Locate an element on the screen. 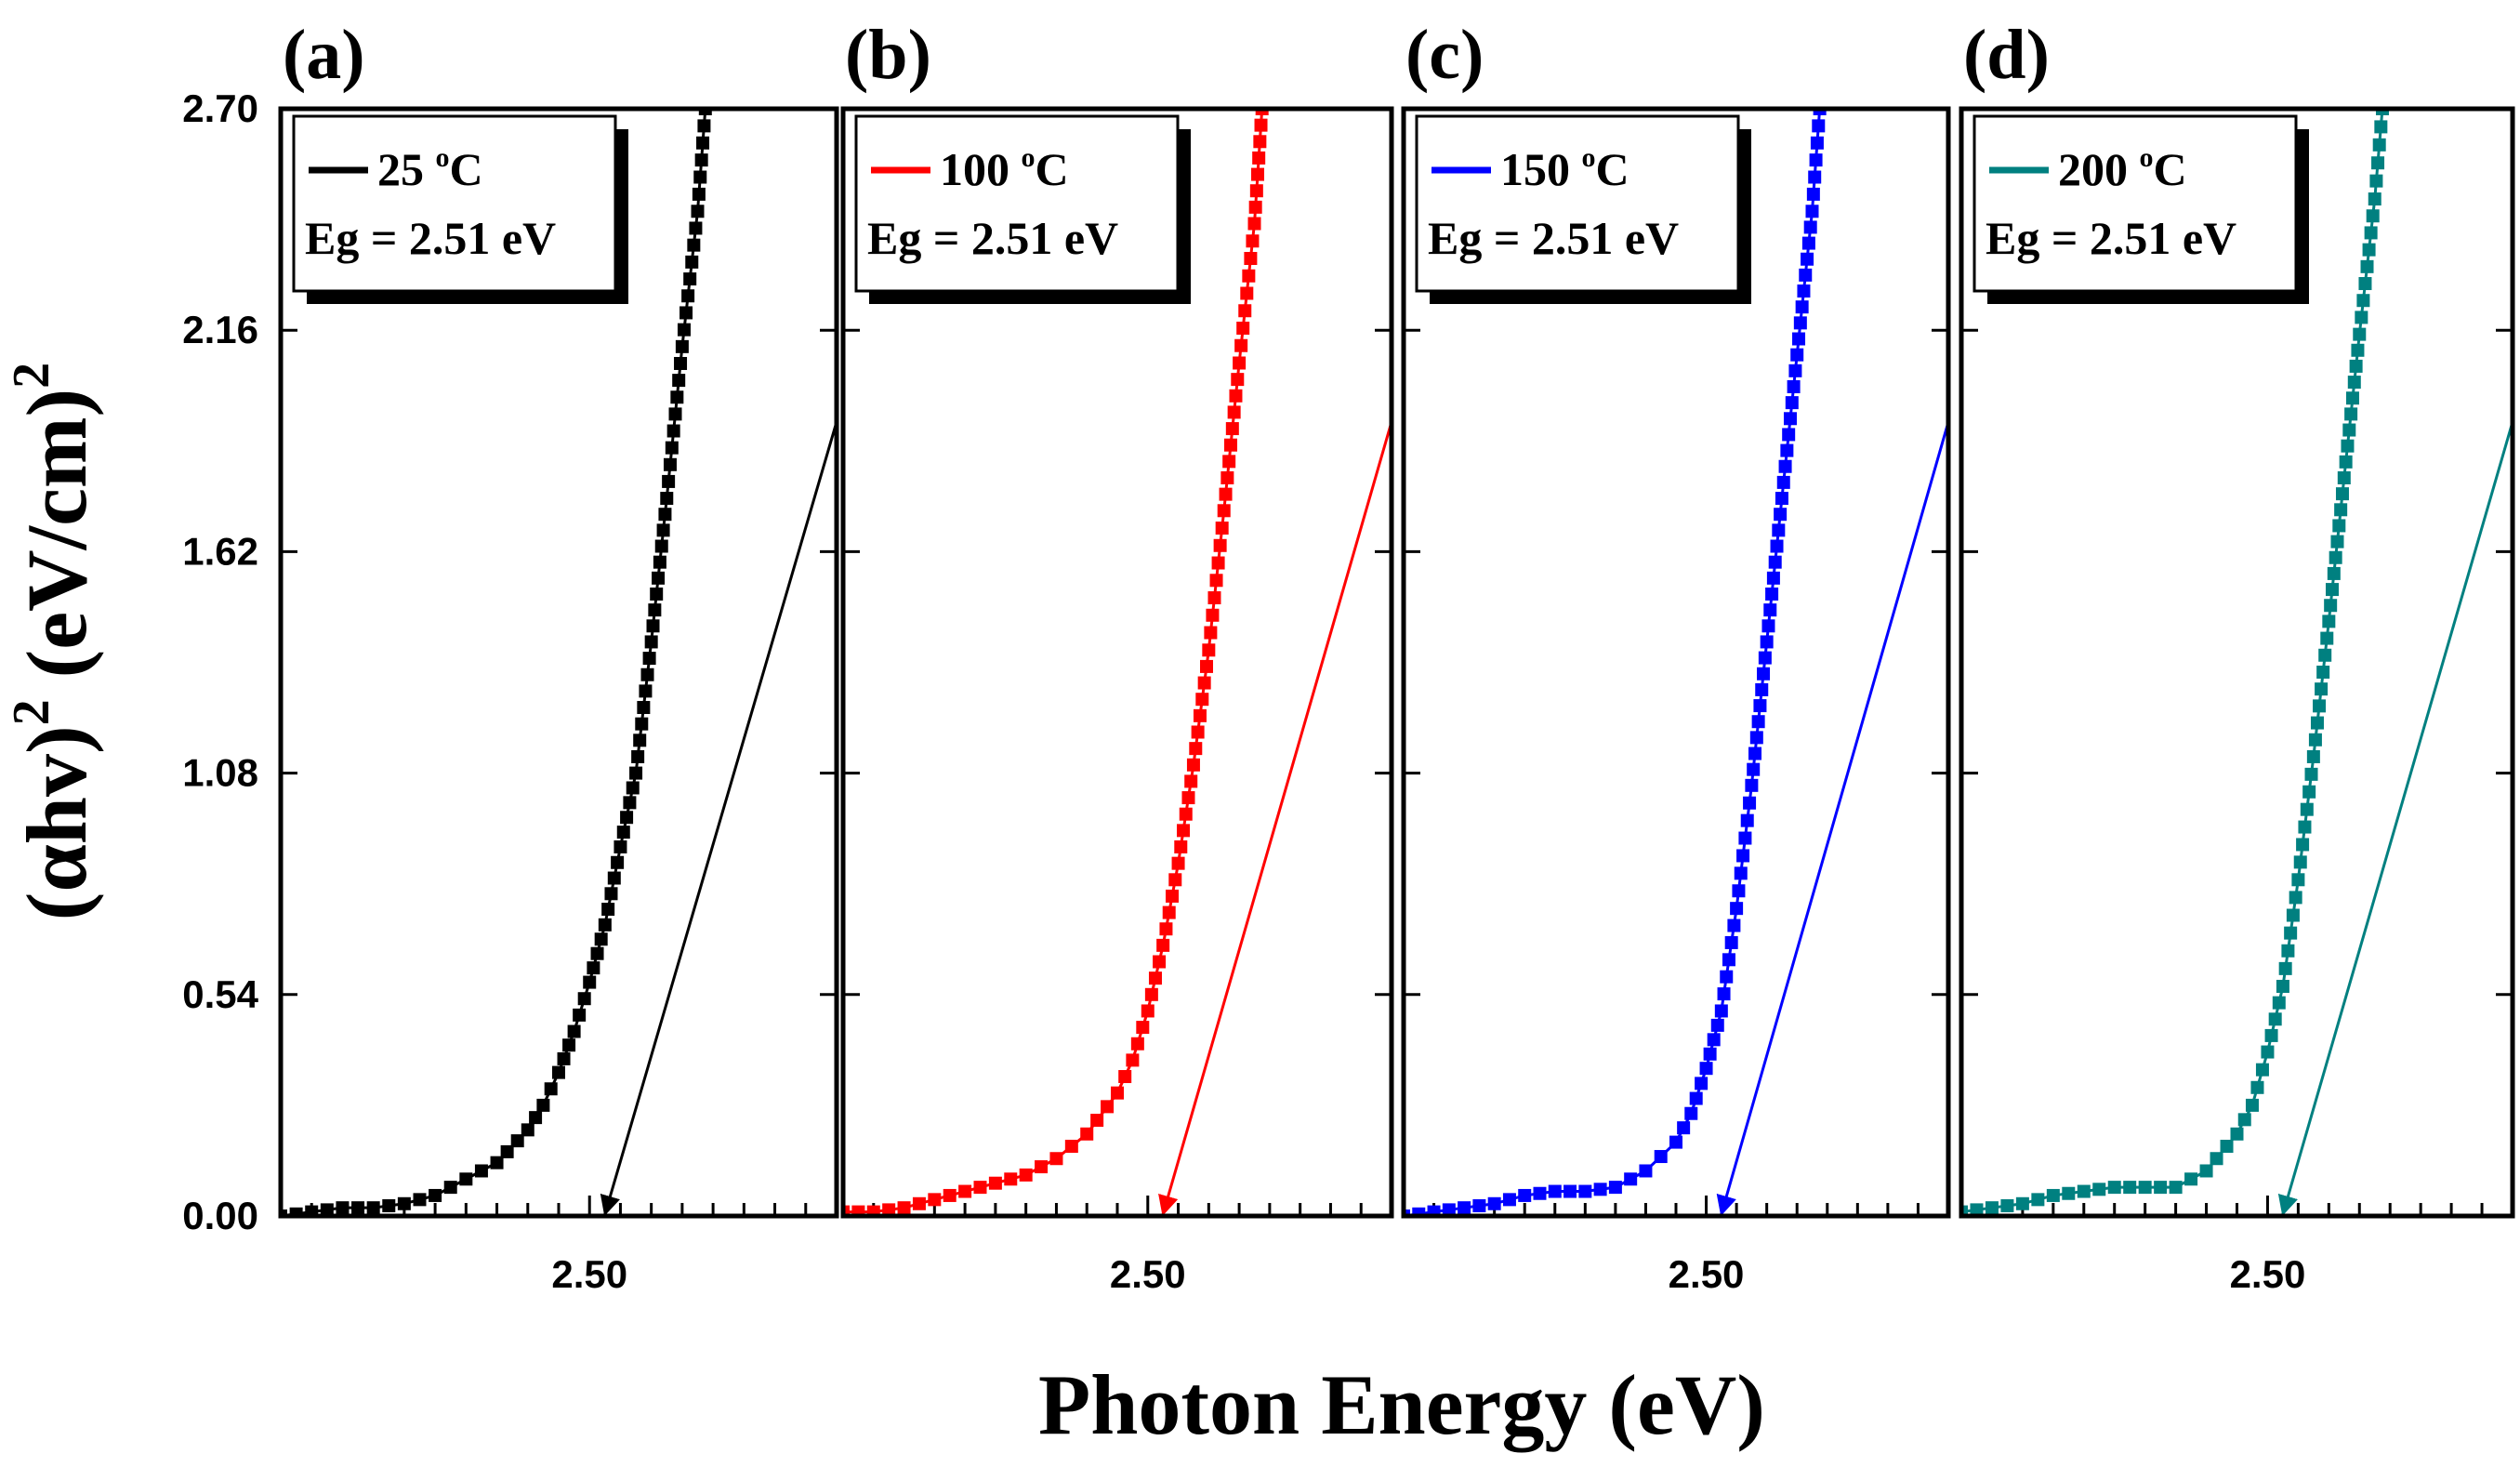  y-tick-label: 0.54 is located at coordinates (220, 994).